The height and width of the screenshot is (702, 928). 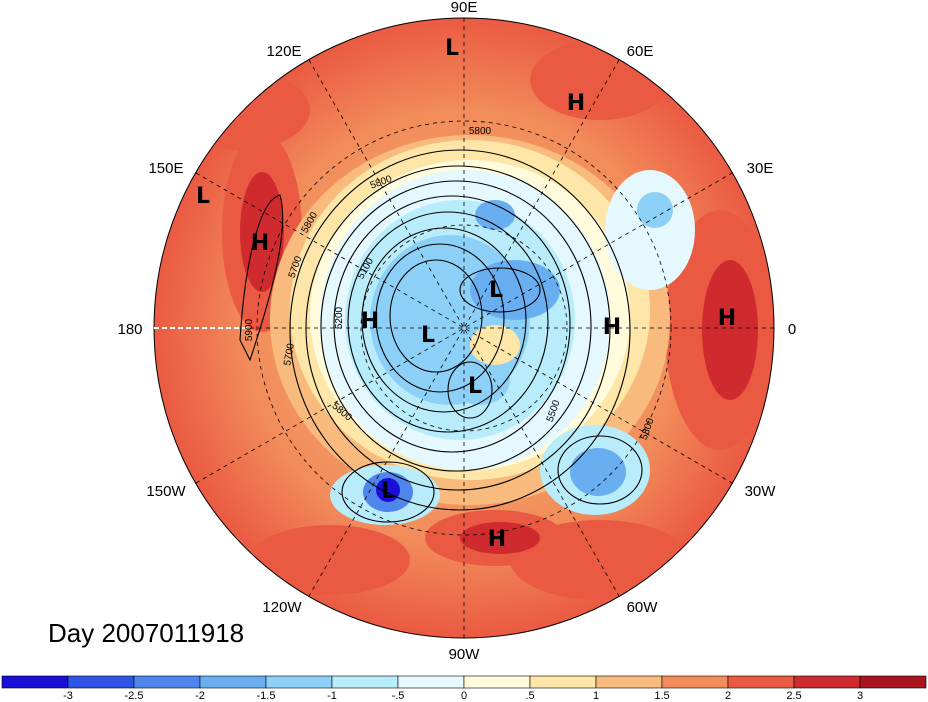 I want to click on lon-label-90w: 90W, so click(x=465, y=654).